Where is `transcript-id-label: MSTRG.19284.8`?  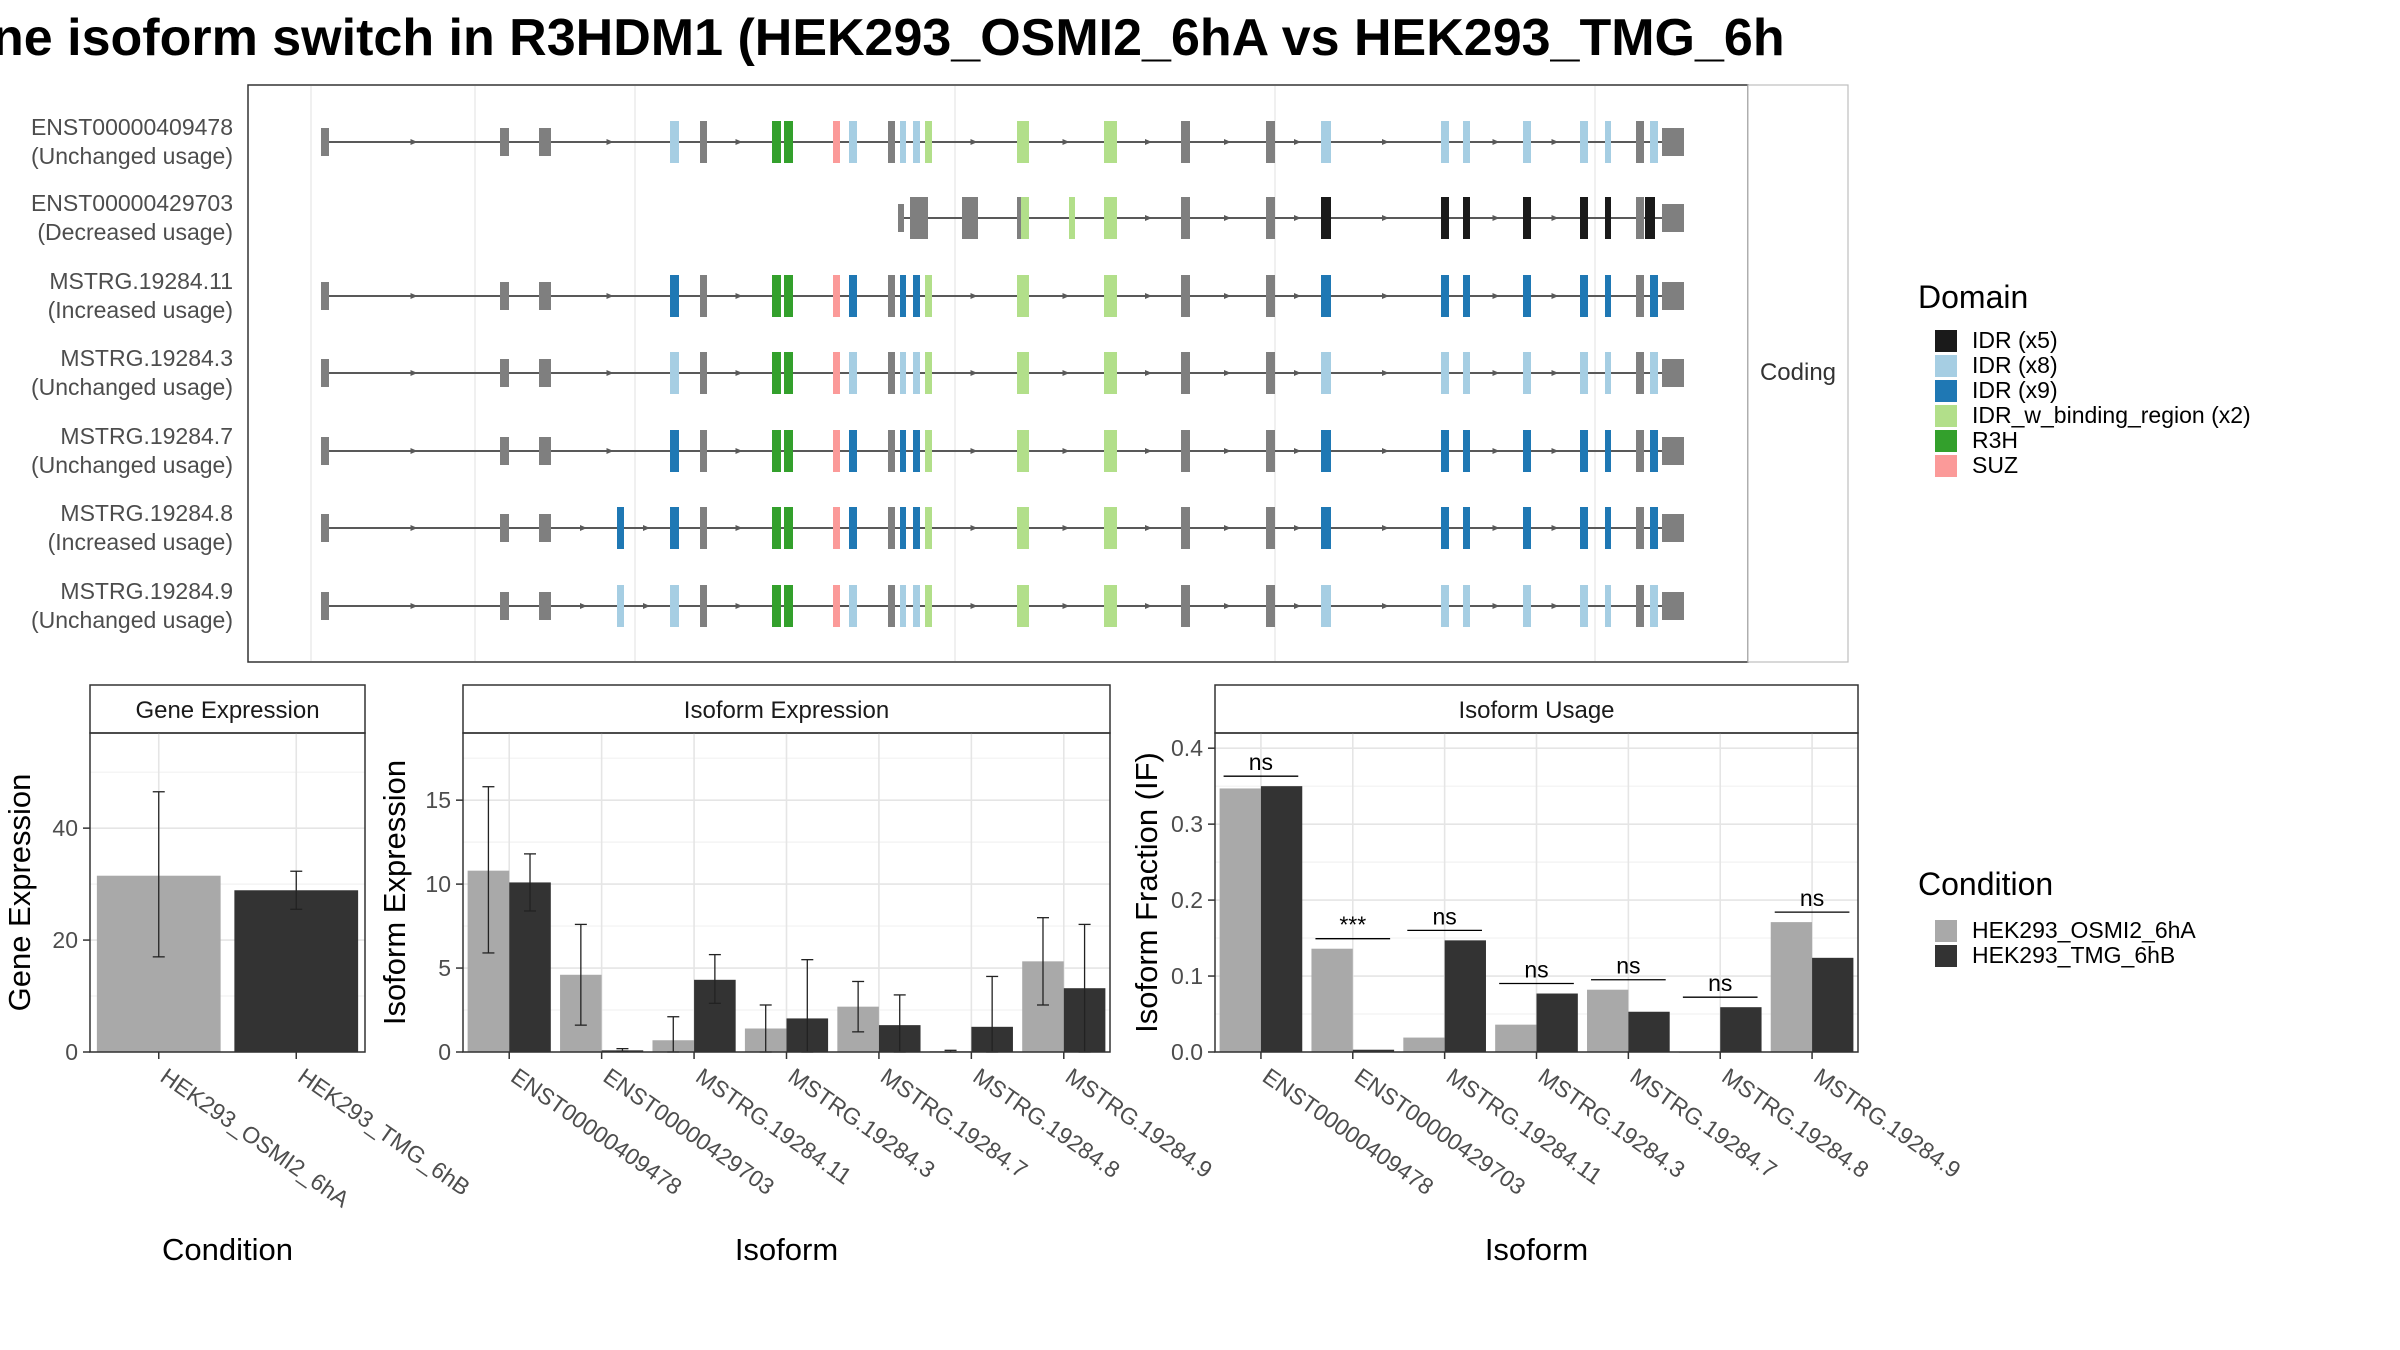 transcript-id-label: MSTRG.19284.8 is located at coordinates (146, 513).